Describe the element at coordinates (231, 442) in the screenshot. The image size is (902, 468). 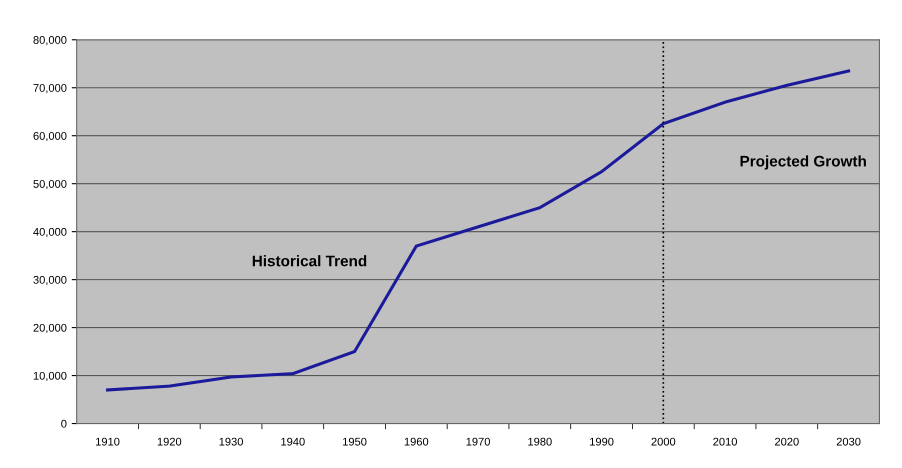
I see `x-tick-label: 1930` at that location.